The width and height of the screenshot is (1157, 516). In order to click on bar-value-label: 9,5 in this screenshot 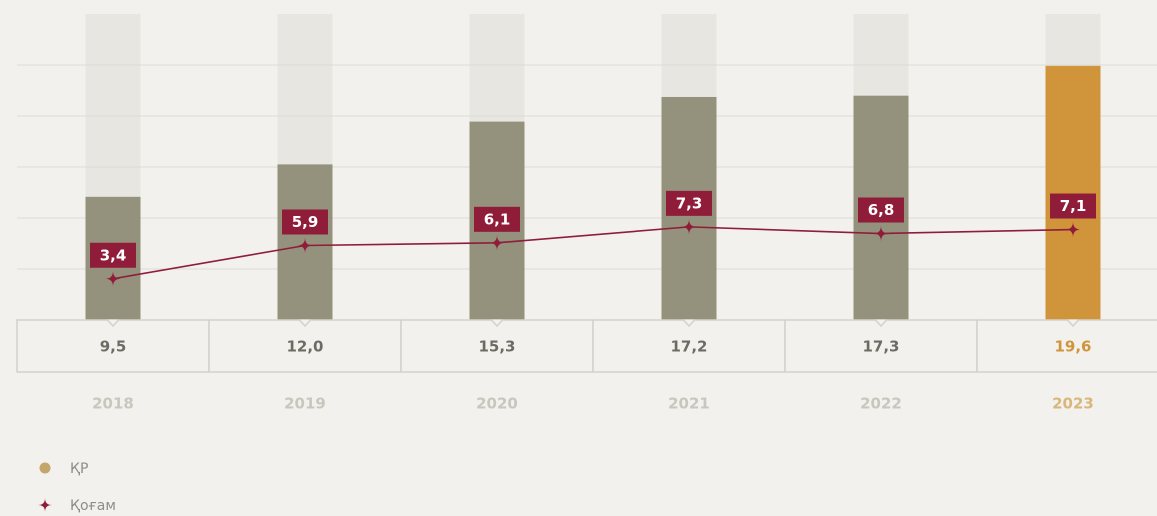, I will do `click(113, 347)`.